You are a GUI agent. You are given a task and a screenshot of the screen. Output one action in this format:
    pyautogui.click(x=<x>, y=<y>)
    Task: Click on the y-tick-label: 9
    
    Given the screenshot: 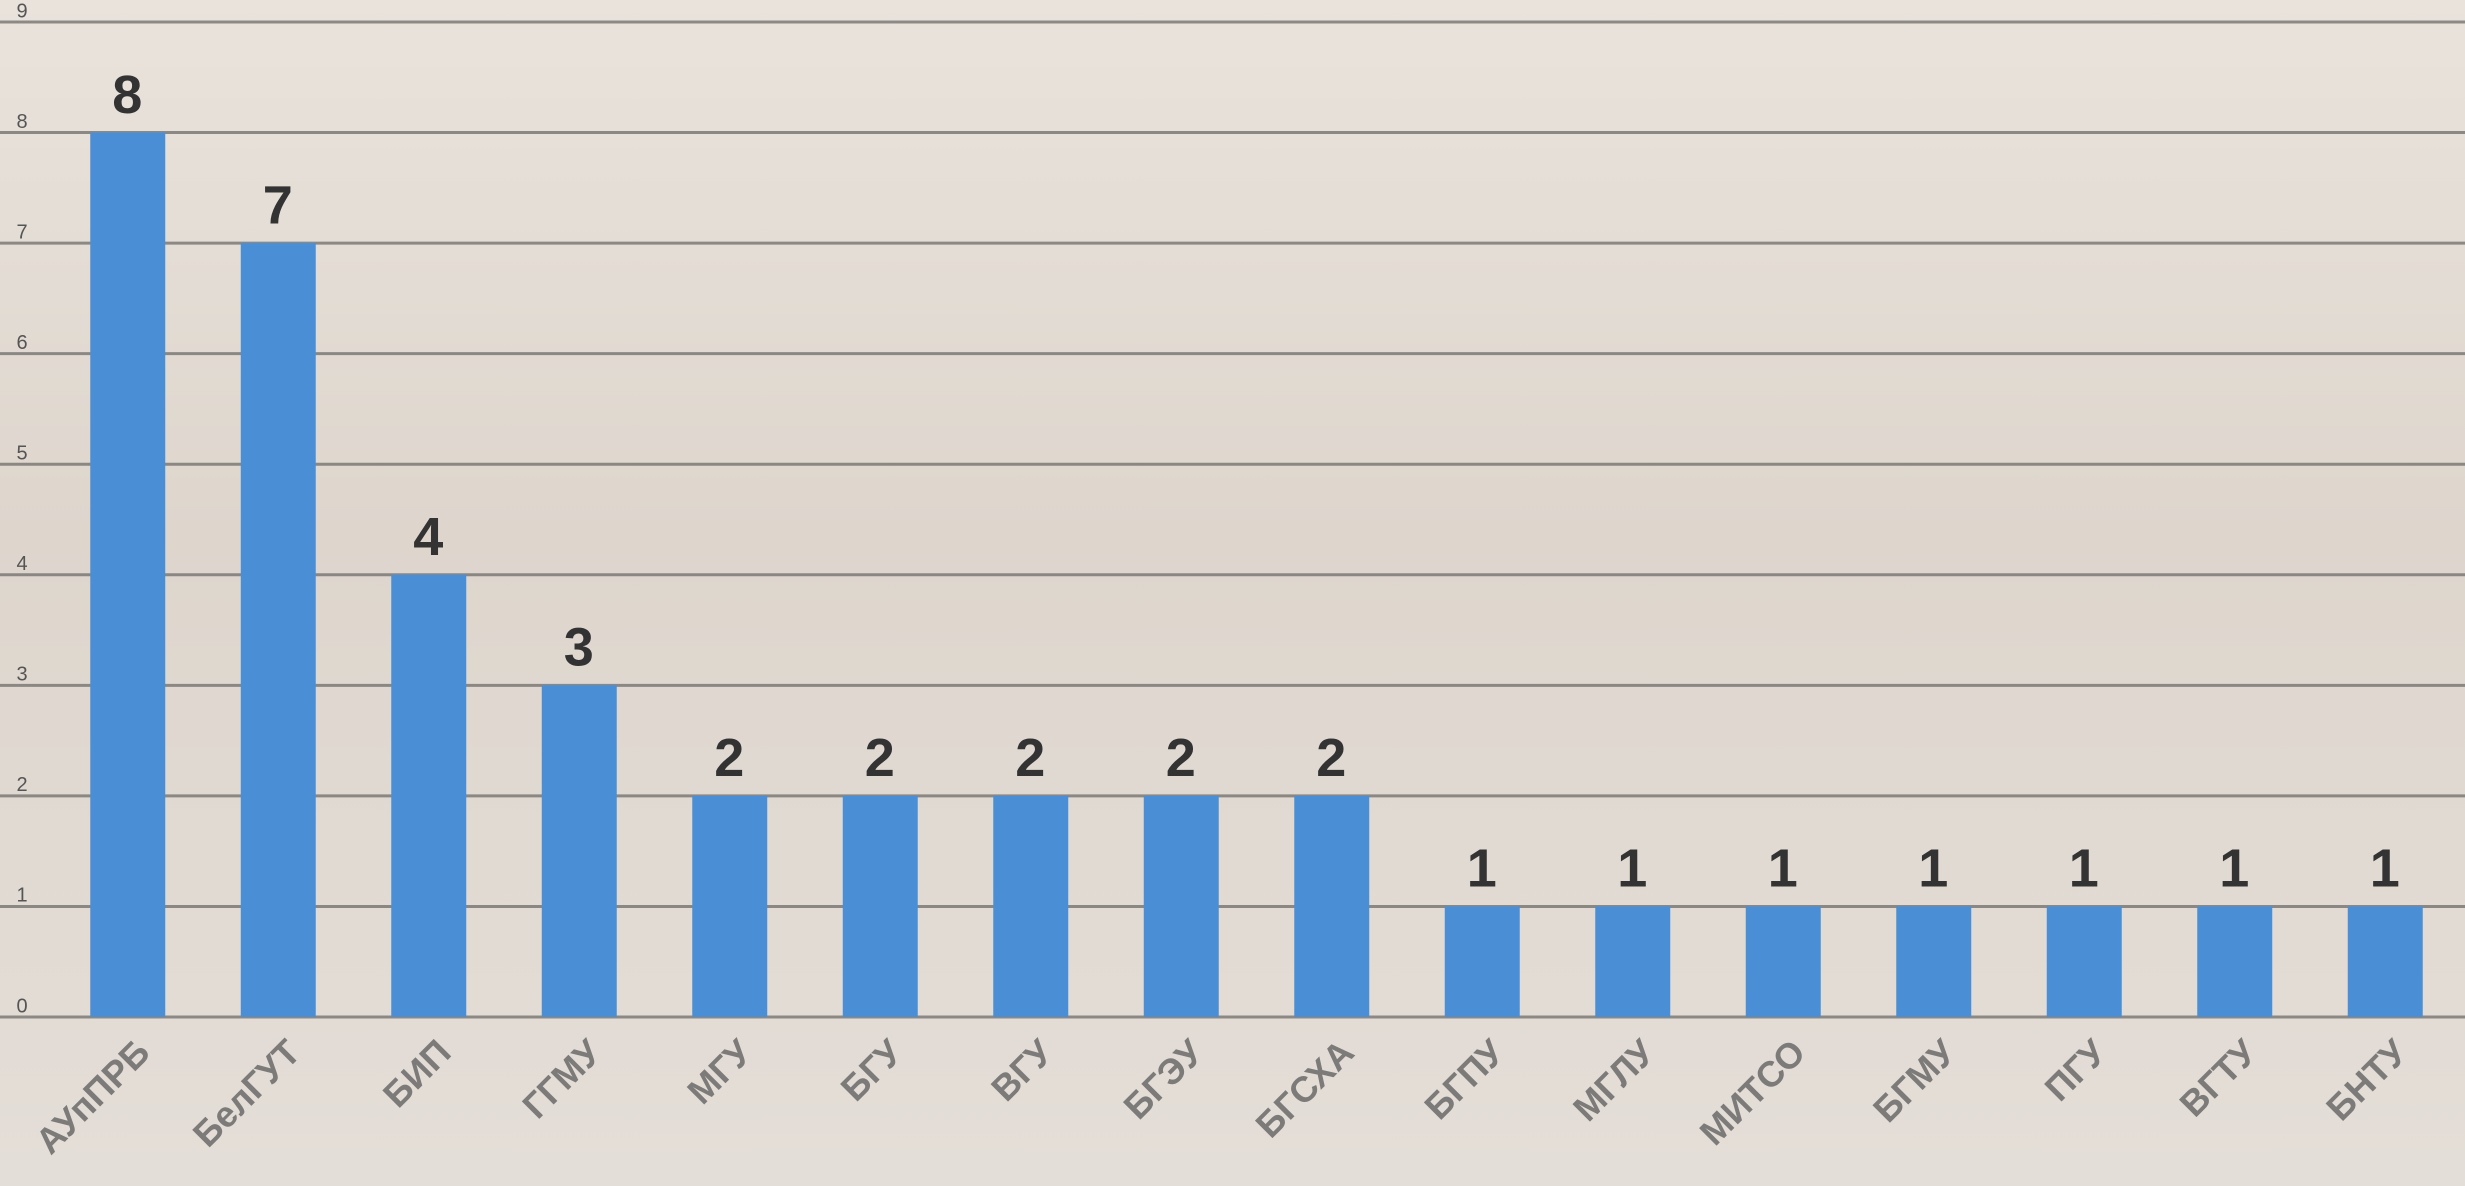 What is the action you would take?
    pyautogui.click(x=21, y=11)
    